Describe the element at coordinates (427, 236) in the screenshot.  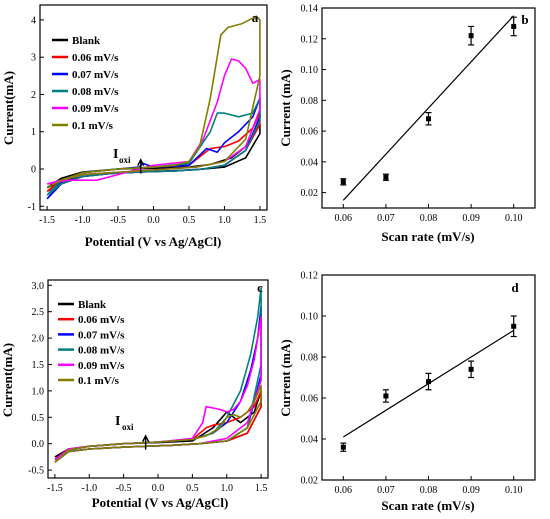
I see `panel-b-xlabel: Scan rate (mV/s)` at that location.